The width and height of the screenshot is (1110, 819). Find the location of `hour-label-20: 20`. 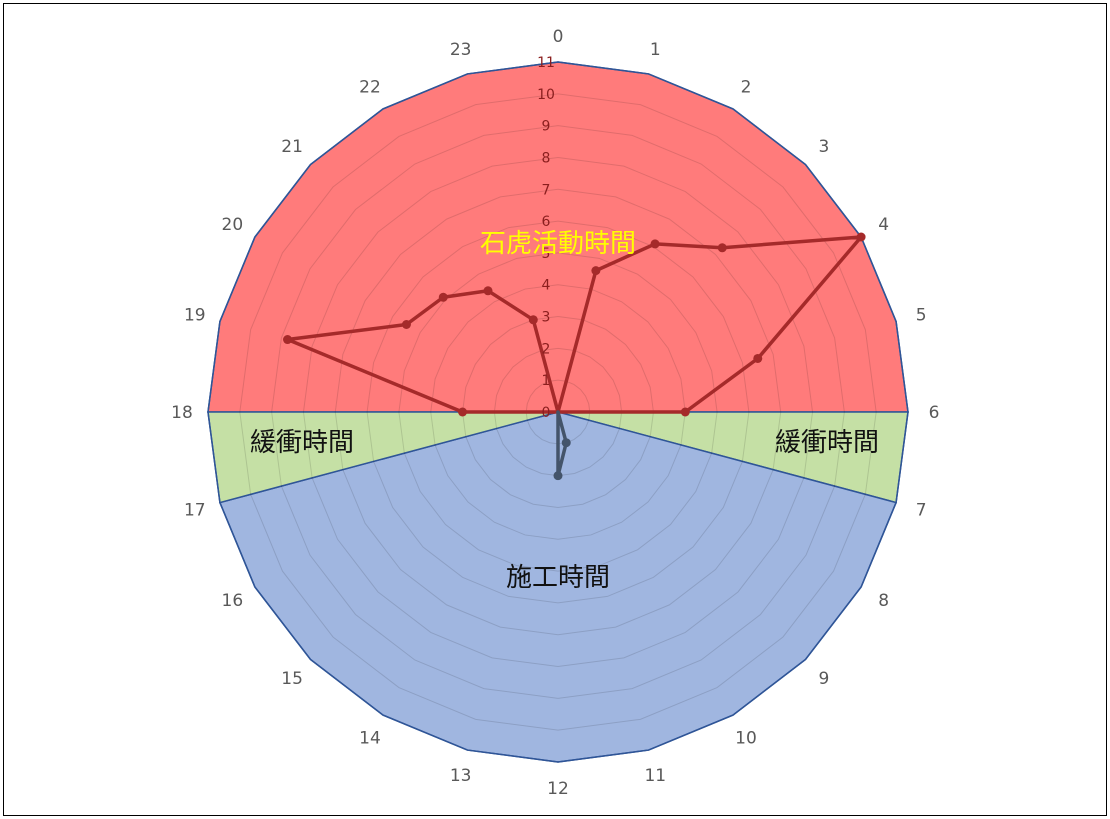

hour-label-20: 20 is located at coordinates (233, 225).